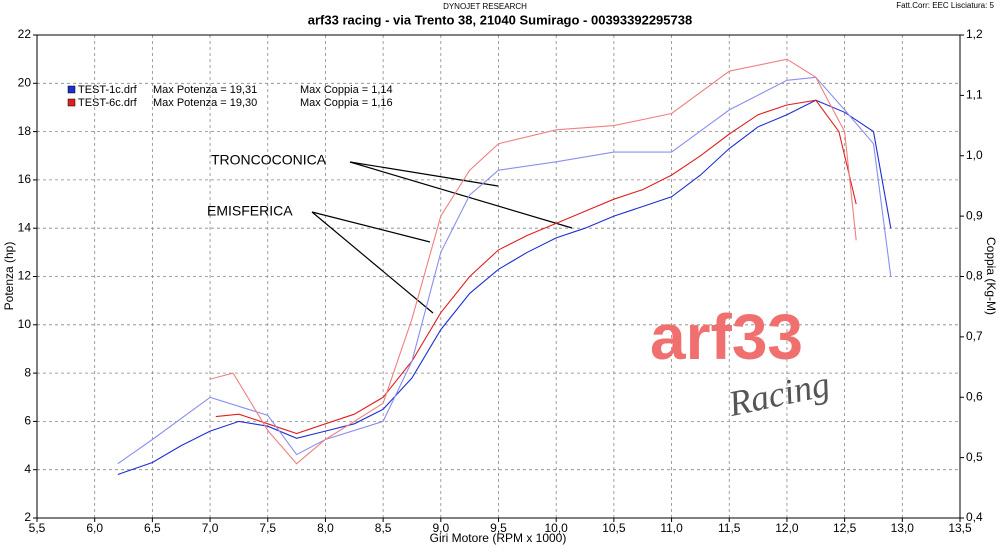 The width and height of the screenshot is (1000, 552). What do you see at coordinates (346, 90) in the screenshot?
I see `legend-torque: Max Coppia = 1,14` at bounding box center [346, 90].